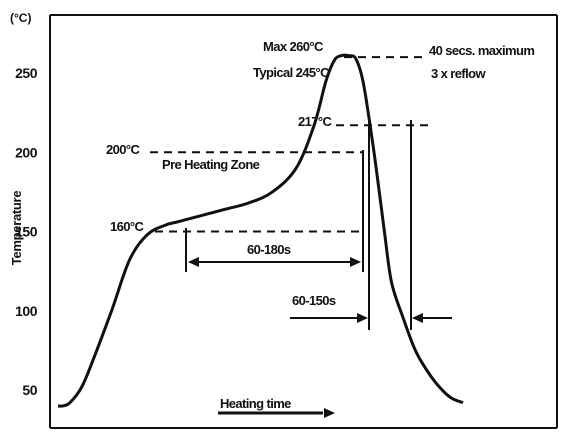  I want to click on y-ticks: 250 200 150 100 50, so click(26, 231).